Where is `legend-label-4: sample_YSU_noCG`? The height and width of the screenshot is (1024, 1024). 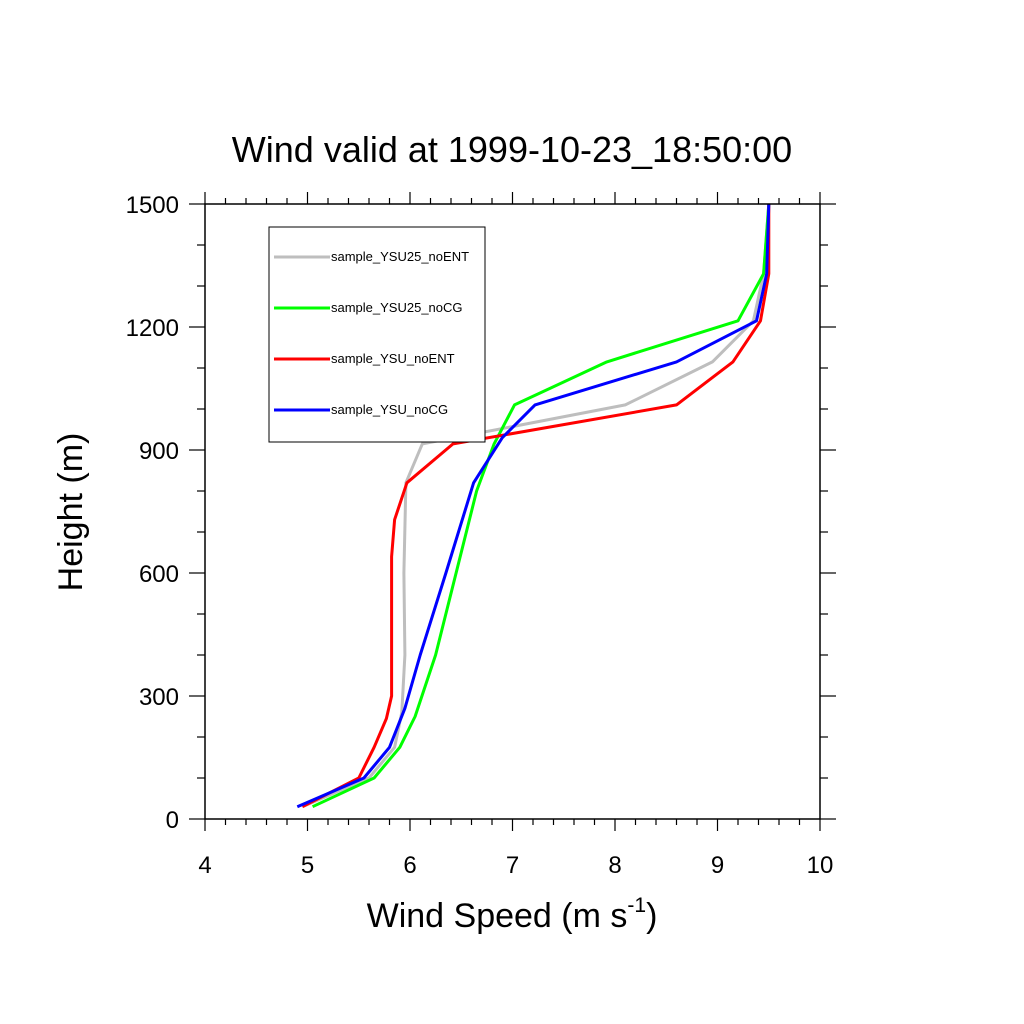 legend-label-4: sample_YSU_noCG is located at coordinates (389, 409).